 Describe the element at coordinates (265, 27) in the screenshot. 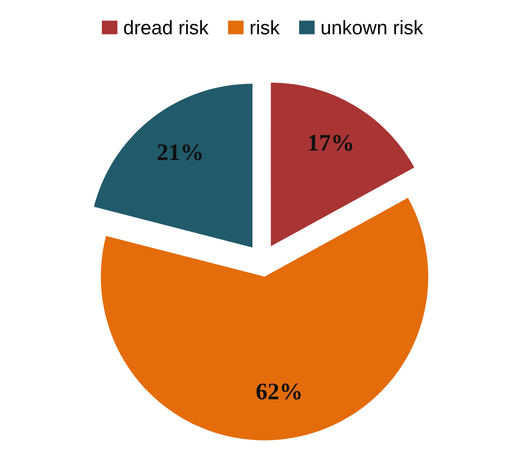

I see `legend-label: risk` at that location.